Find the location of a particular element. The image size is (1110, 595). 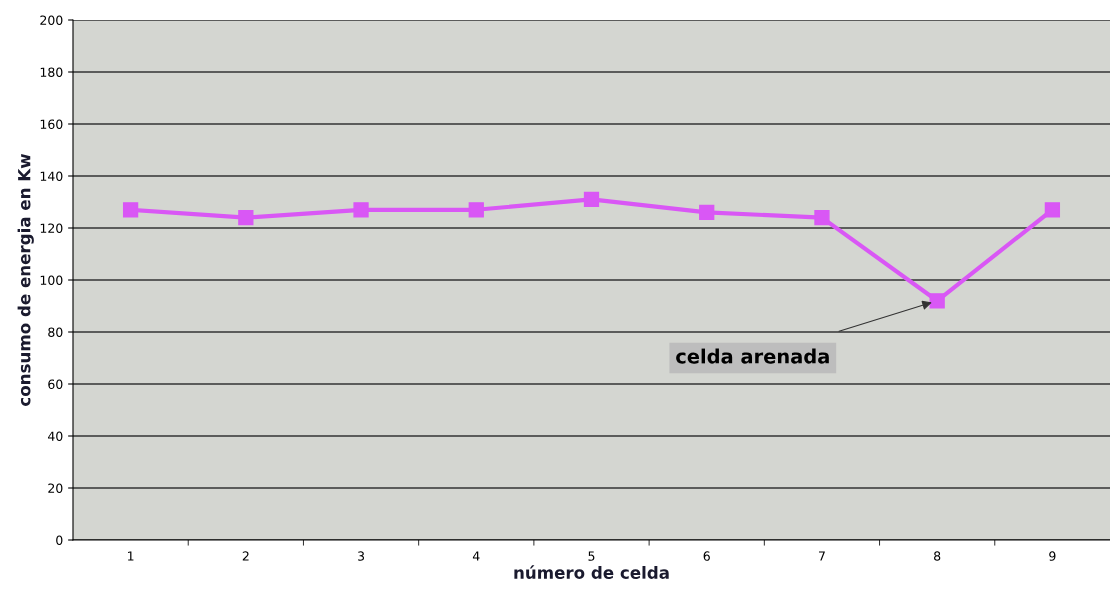

x-tick-label: 3 is located at coordinates (361, 556).